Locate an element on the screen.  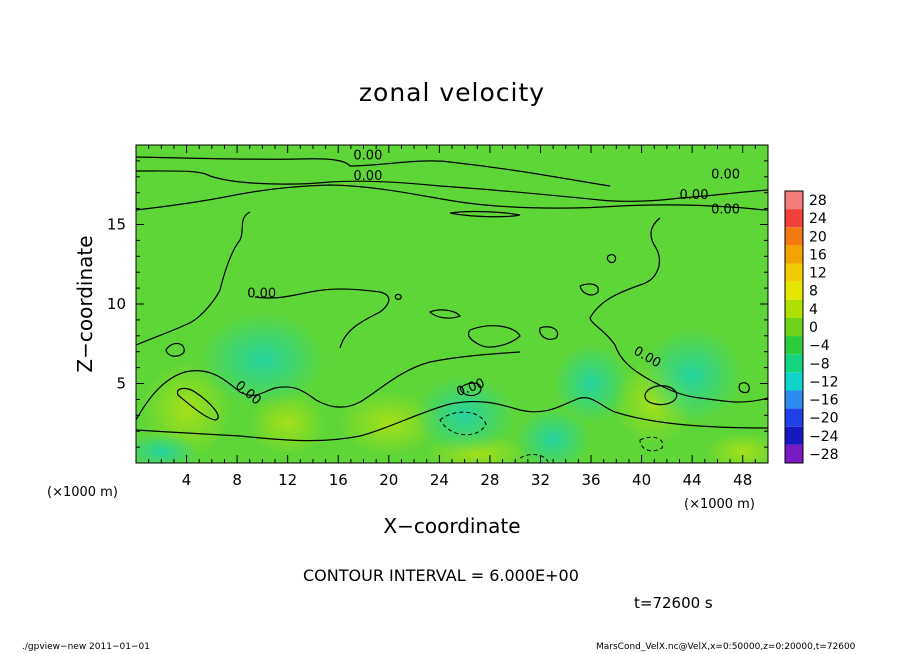
colorbar-label: 8 is located at coordinates (813, 292).